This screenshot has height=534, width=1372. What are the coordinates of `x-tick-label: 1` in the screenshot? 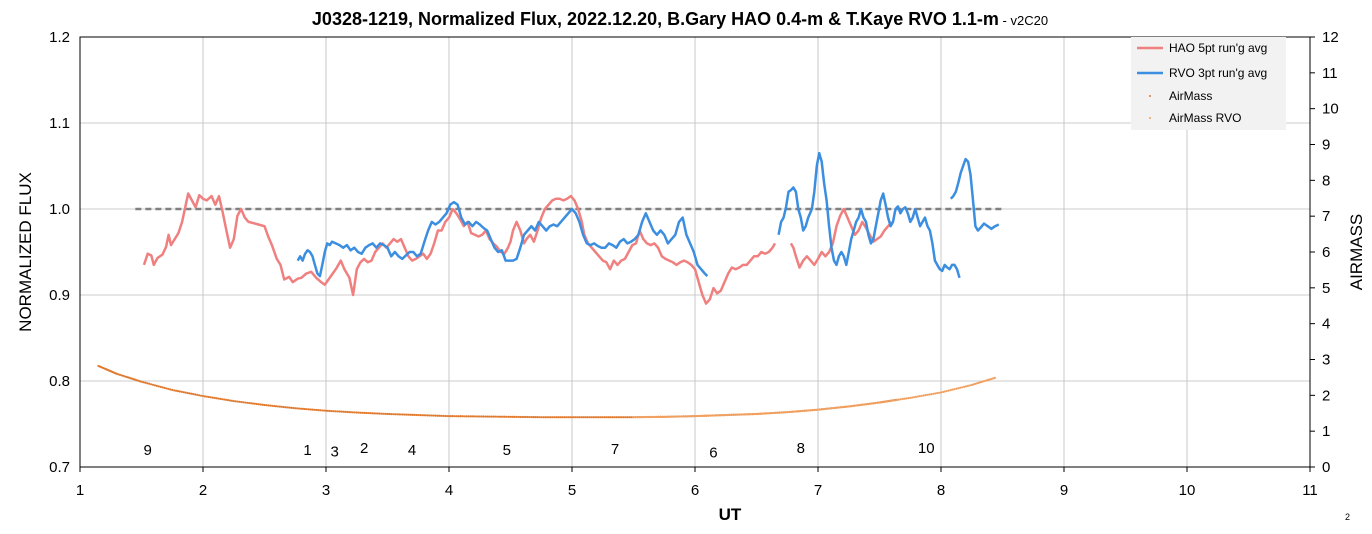 It's located at (80, 490).